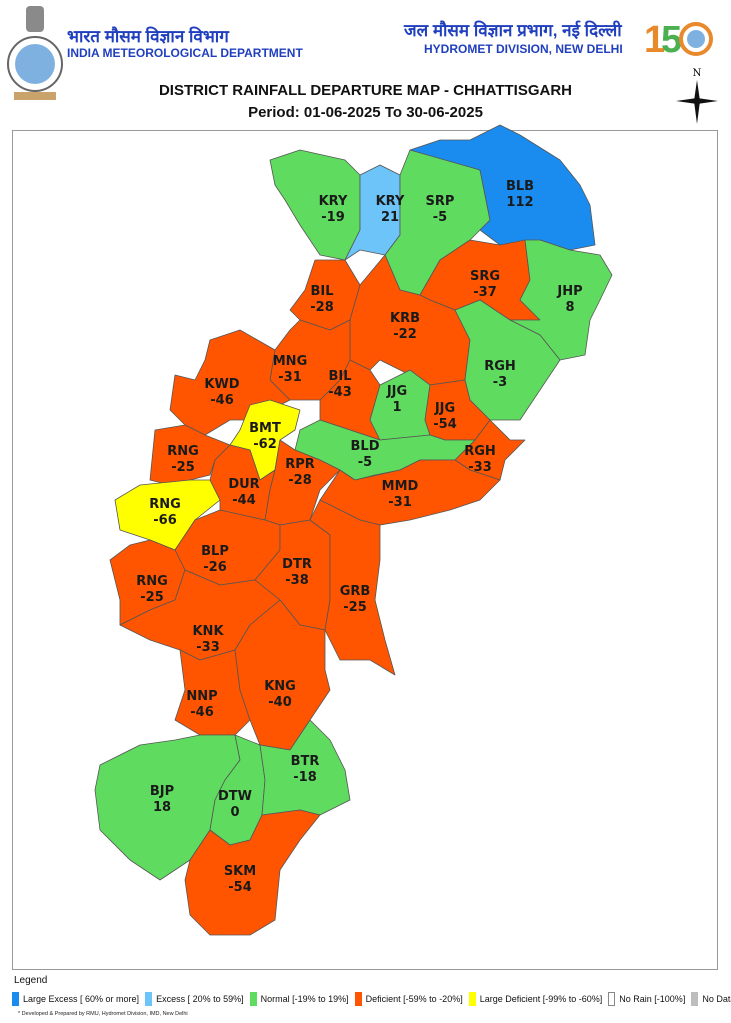  I want to click on district-label: MNG -31, so click(290, 369).